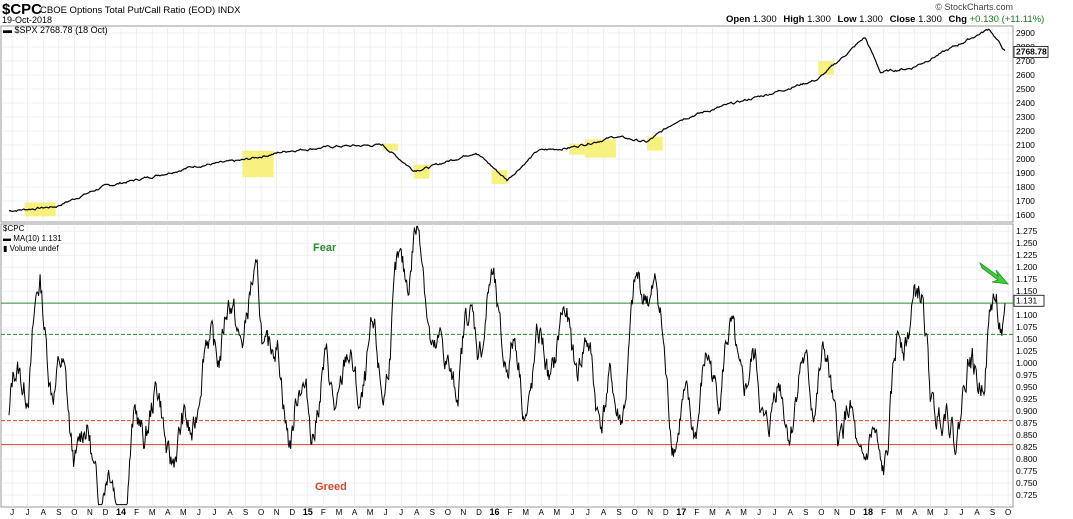 The width and height of the screenshot is (1073, 519). What do you see at coordinates (1025, 159) in the screenshot?
I see `y-tick-label: 2000` at bounding box center [1025, 159].